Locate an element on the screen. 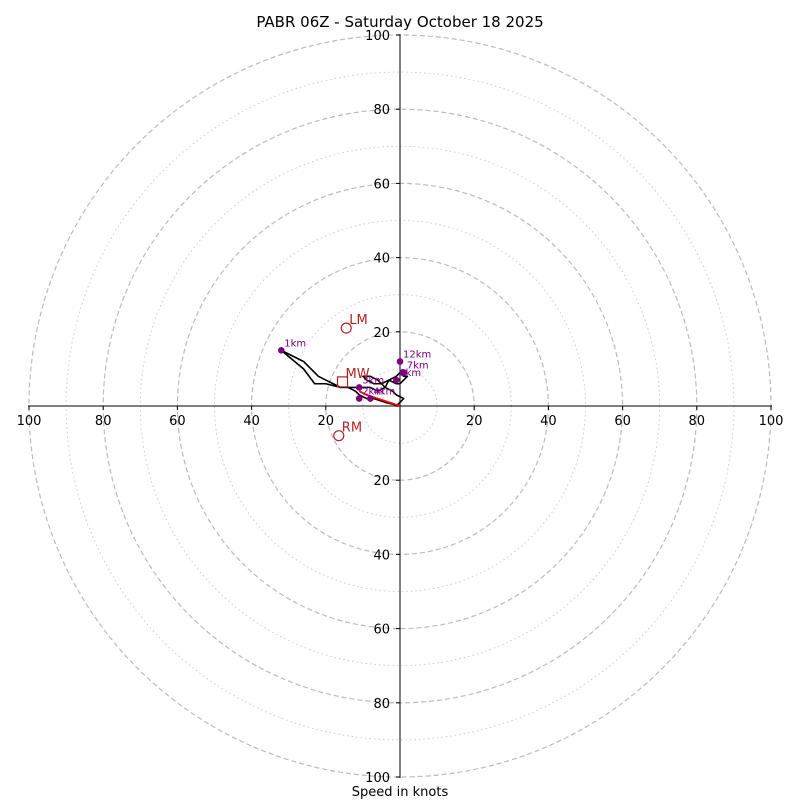 Image resolution: width=800 pixels, height=800 pixels. hodograph-trace is located at coordinates (344, 378).